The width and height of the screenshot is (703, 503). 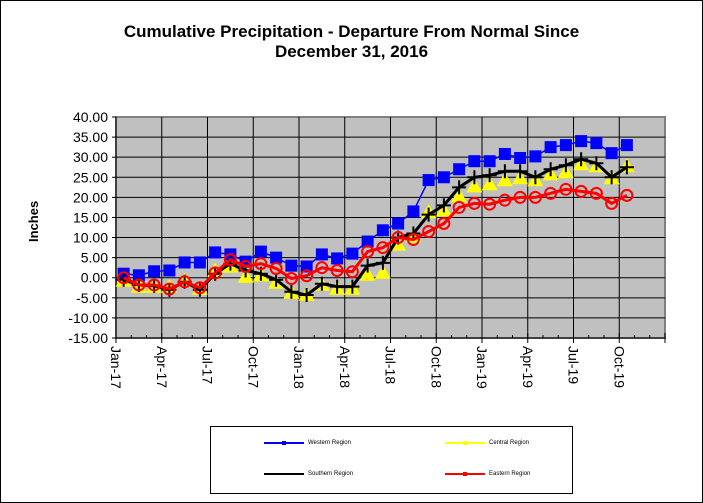 What do you see at coordinates (391, 365) in the screenshot?
I see `x-tick-label: Jul-18` at bounding box center [391, 365].